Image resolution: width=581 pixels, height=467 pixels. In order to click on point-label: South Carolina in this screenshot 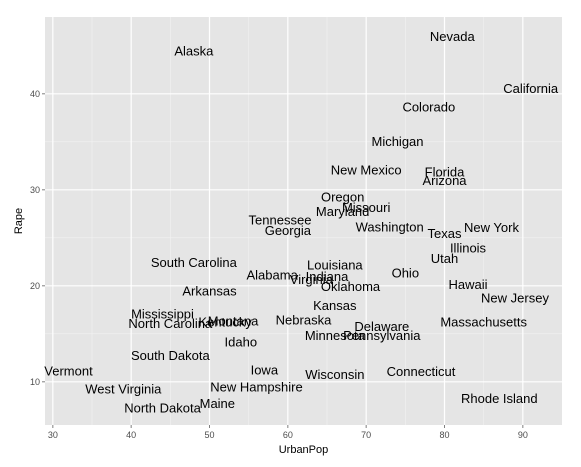, I will do `click(194, 262)`.